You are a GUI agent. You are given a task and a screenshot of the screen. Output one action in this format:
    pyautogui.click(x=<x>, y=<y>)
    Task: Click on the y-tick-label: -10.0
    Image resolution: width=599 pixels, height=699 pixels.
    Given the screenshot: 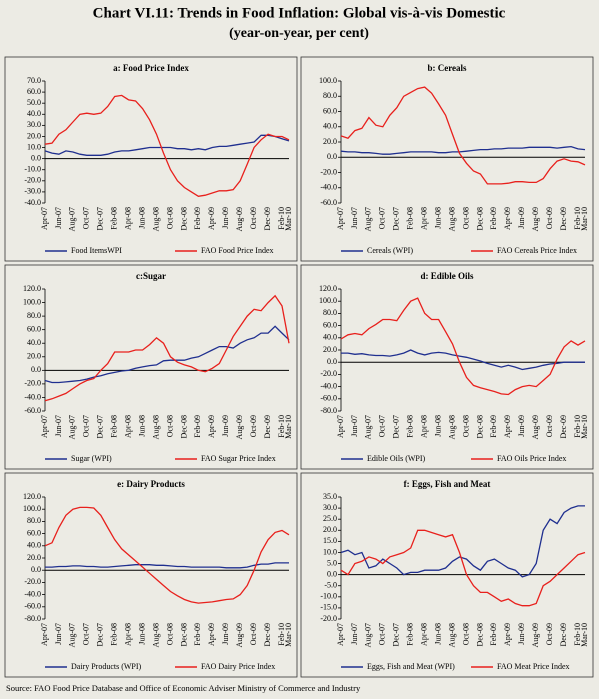 What is the action you would take?
    pyautogui.click(x=328, y=596)
    